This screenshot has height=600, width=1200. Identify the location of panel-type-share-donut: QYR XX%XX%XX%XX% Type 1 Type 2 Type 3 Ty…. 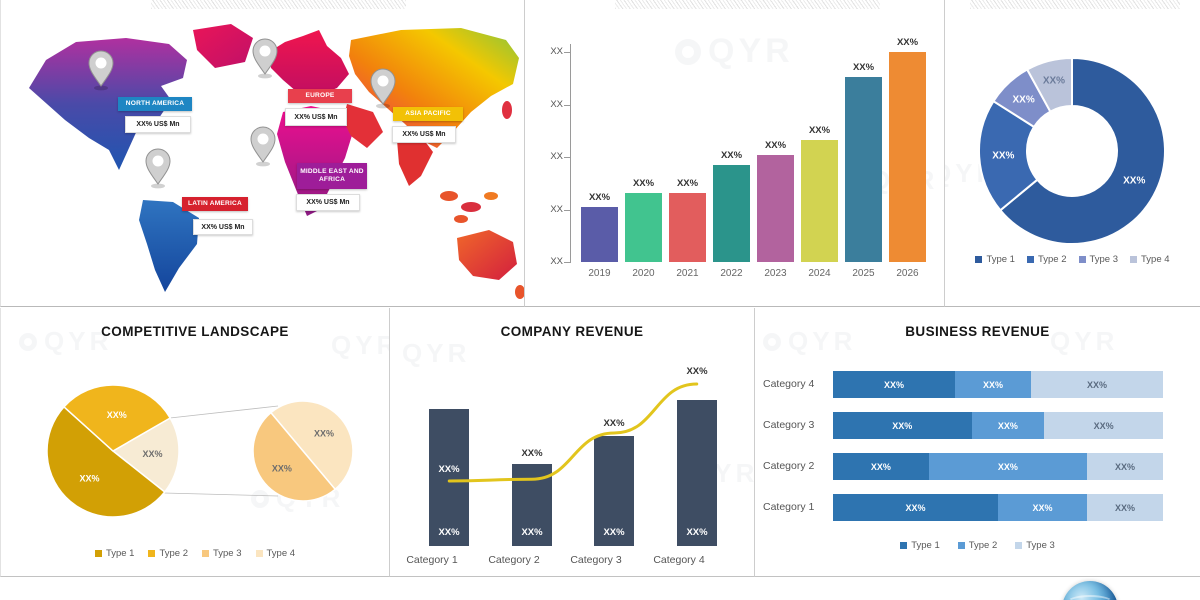
(1072, 153).